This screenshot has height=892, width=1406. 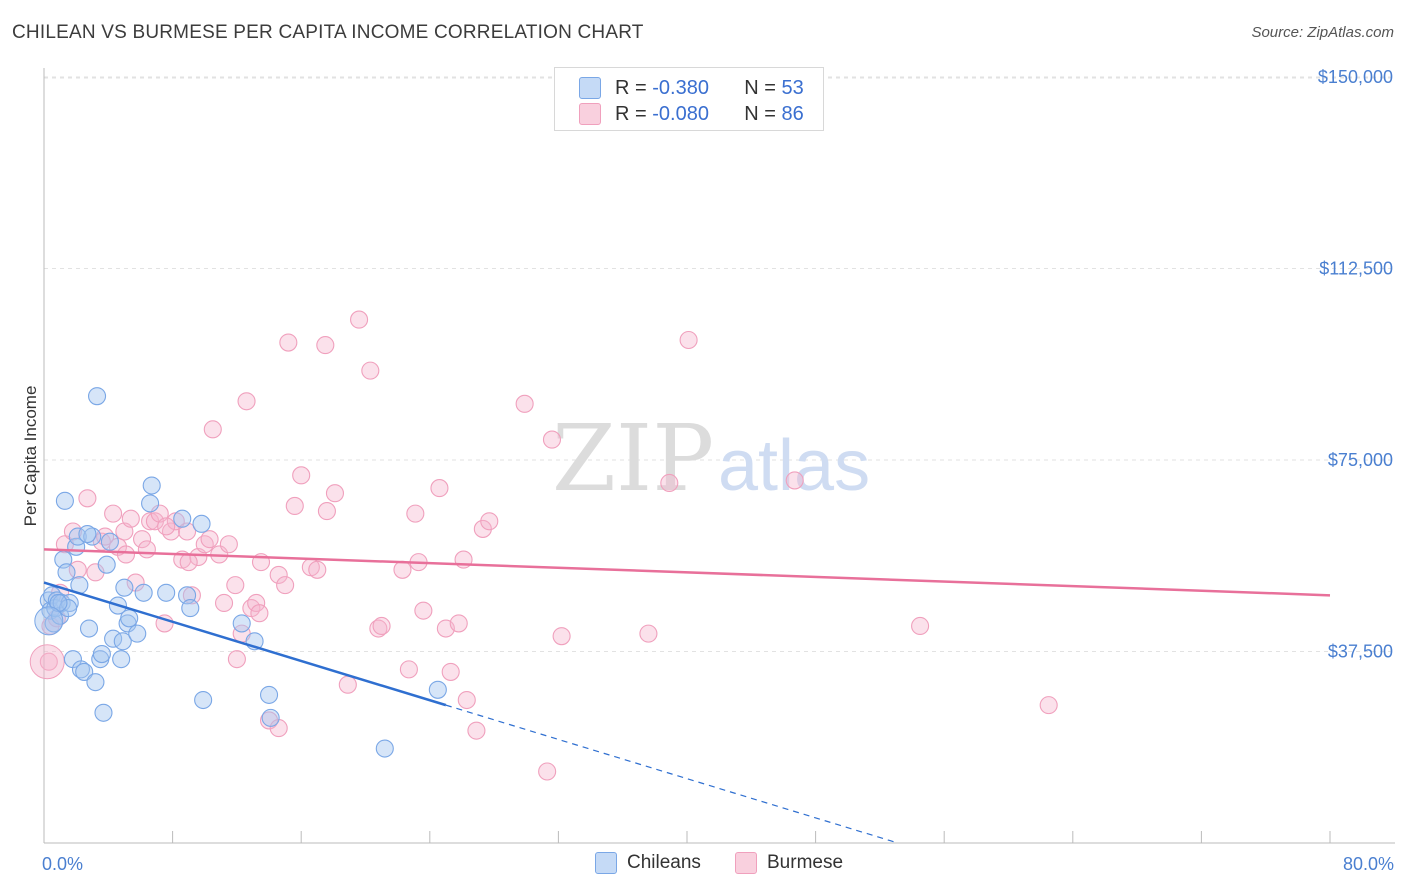 I want to click on chileans-legend-label: Chileans, so click(x=664, y=862).